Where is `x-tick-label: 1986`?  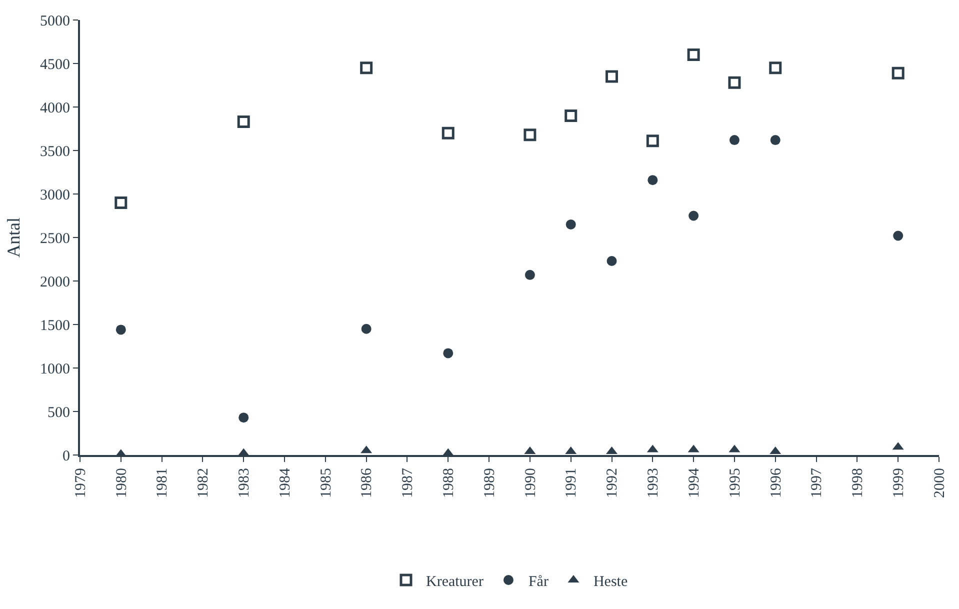 x-tick-label: 1986 is located at coordinates (367, 483).